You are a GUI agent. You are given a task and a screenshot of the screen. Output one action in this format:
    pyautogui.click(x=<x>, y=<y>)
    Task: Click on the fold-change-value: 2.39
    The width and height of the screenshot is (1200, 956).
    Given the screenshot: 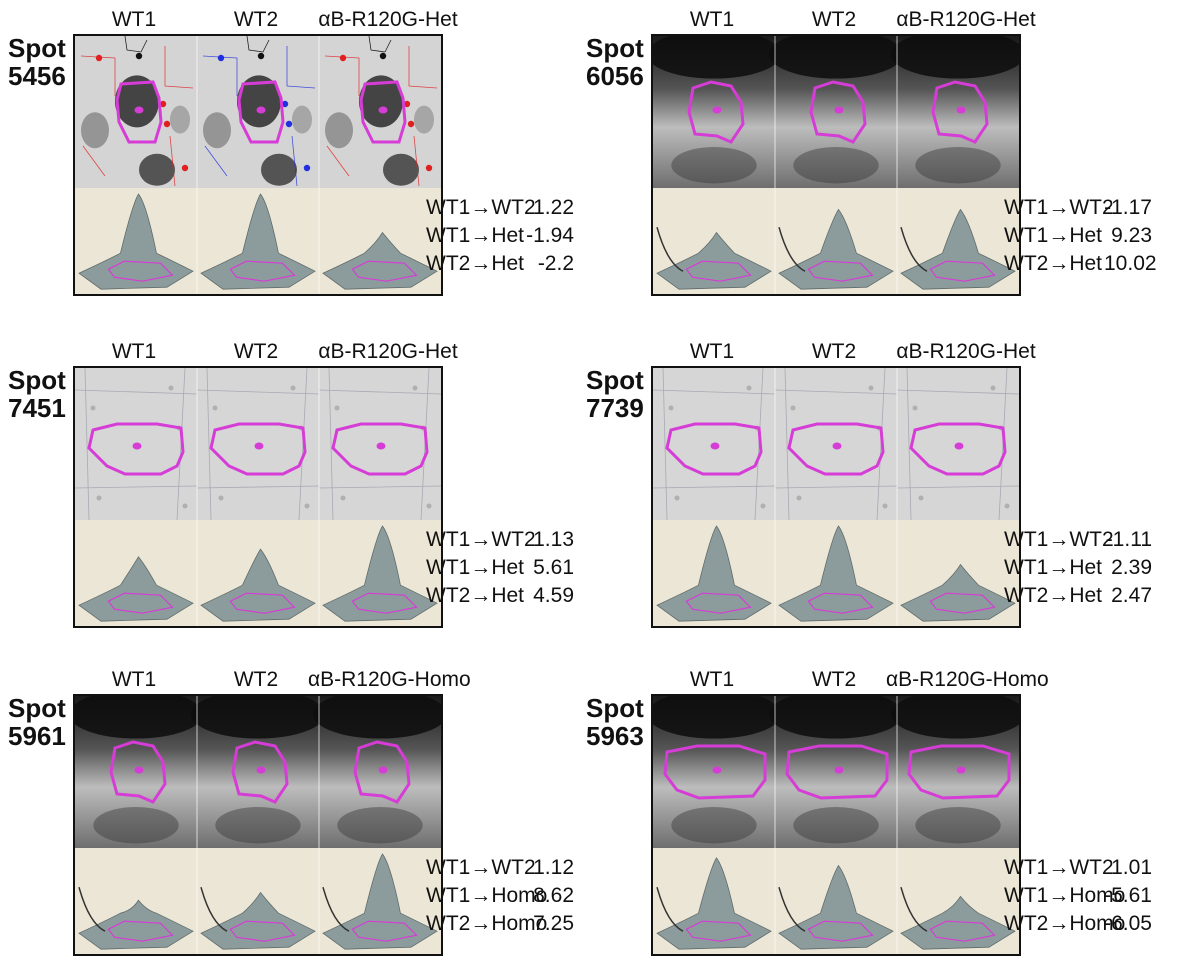 What is the action you would take?
    pyautogui.click(x=1131, y=567)
    